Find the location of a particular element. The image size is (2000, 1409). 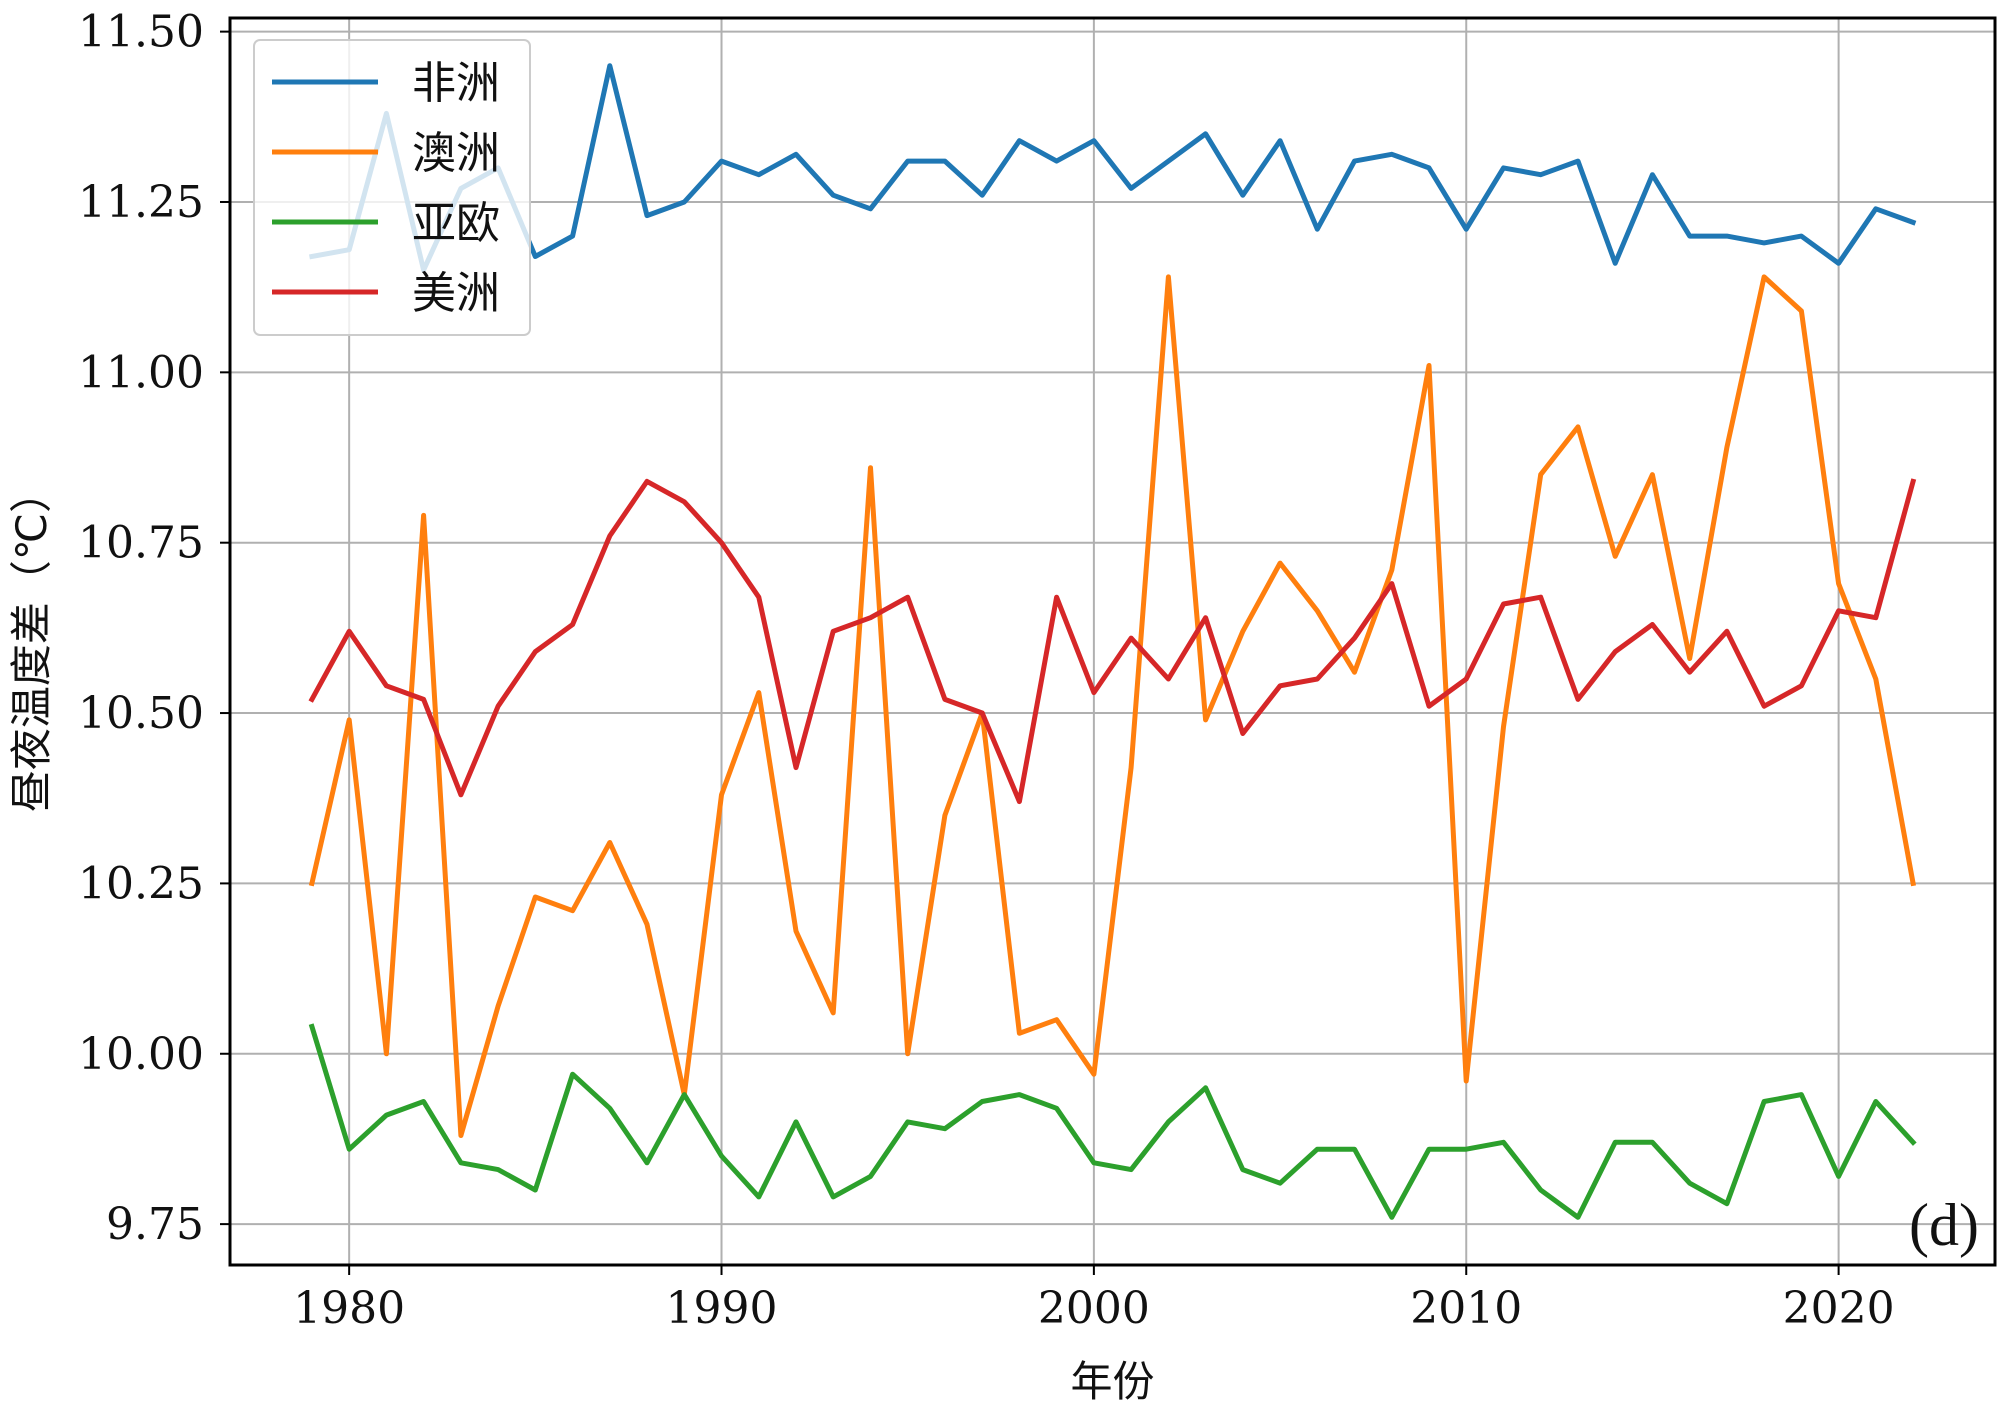

y-tick-label: 11.25 is located at coordinates (141, 202).